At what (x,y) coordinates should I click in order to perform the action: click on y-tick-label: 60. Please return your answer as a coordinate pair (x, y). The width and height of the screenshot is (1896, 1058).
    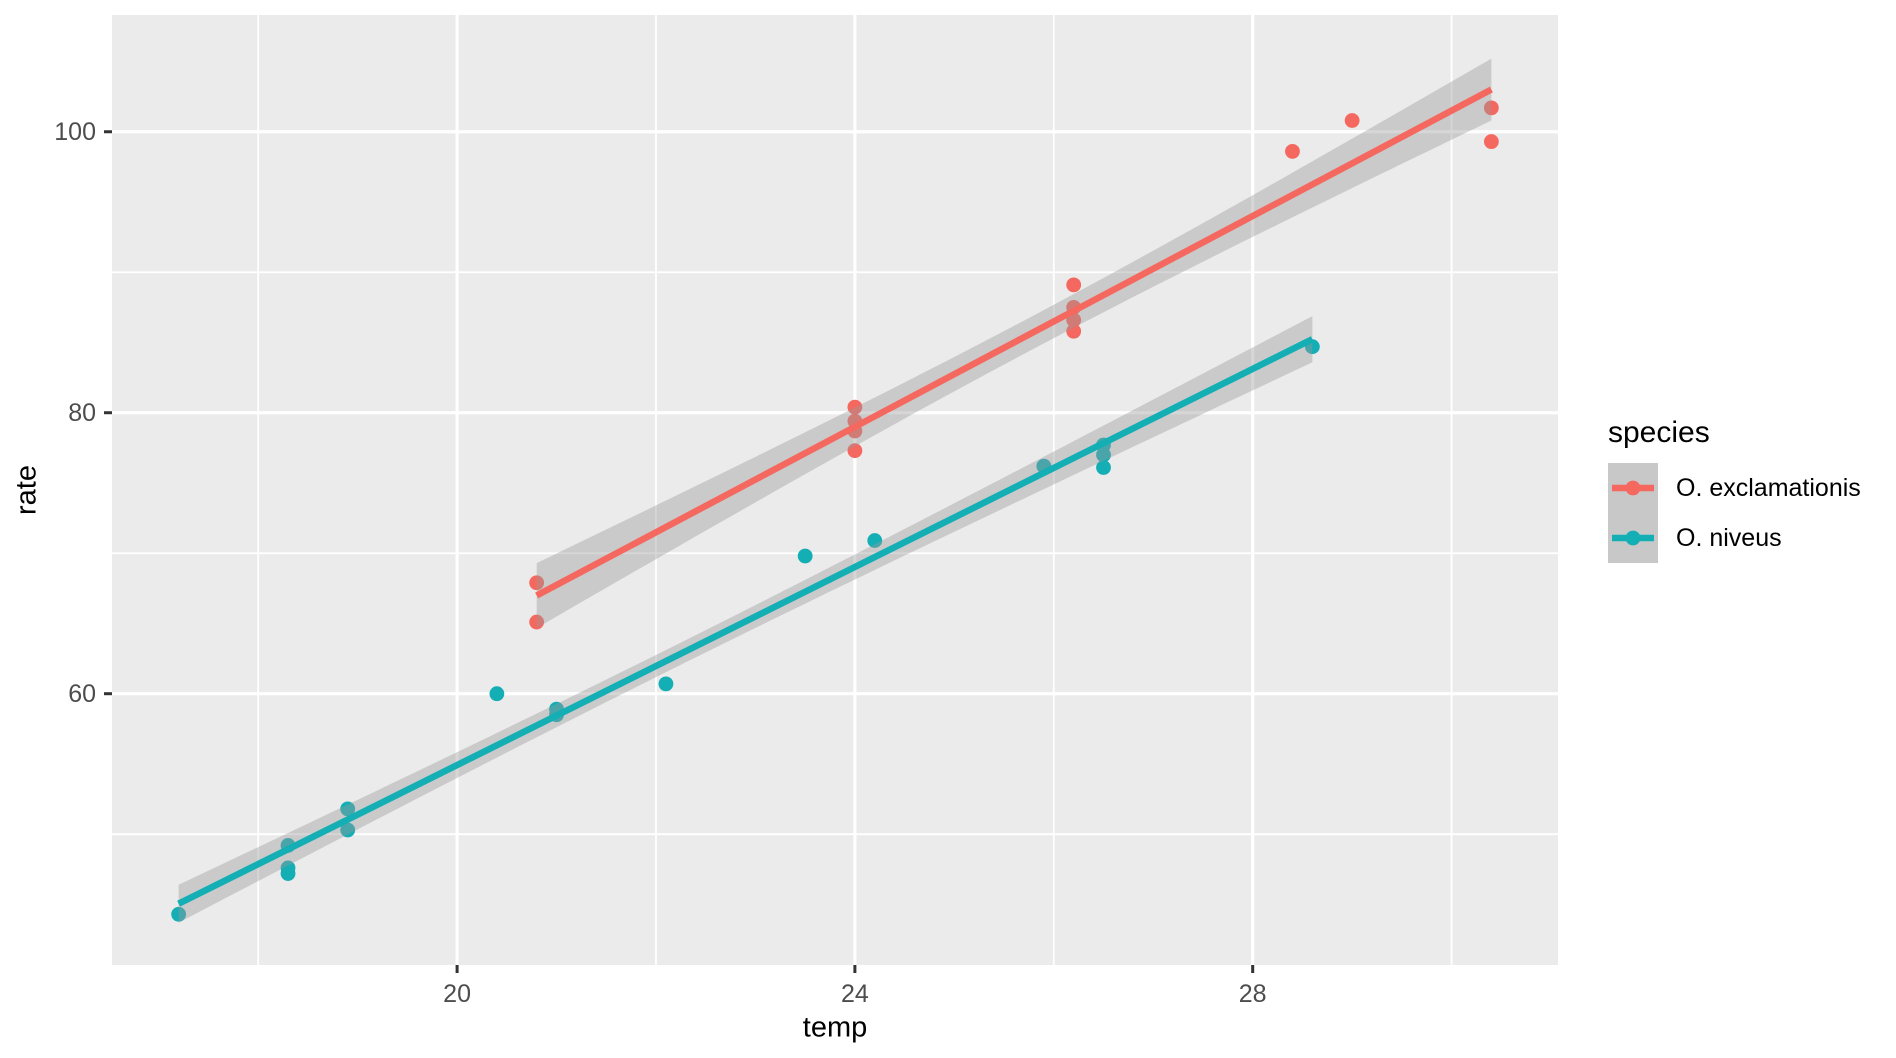
    Looking at the image, I should click on (82, 694).